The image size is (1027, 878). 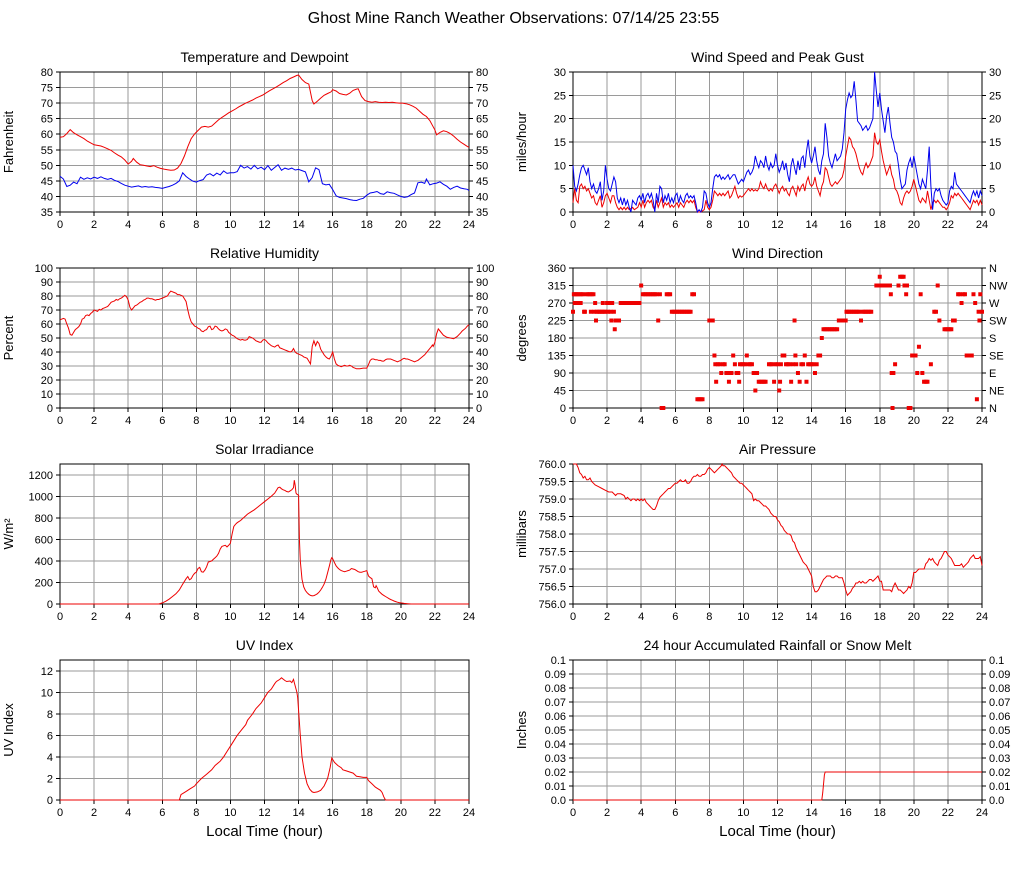 I want to click on y-axis-label: W/m², so click(x=8, y=534).